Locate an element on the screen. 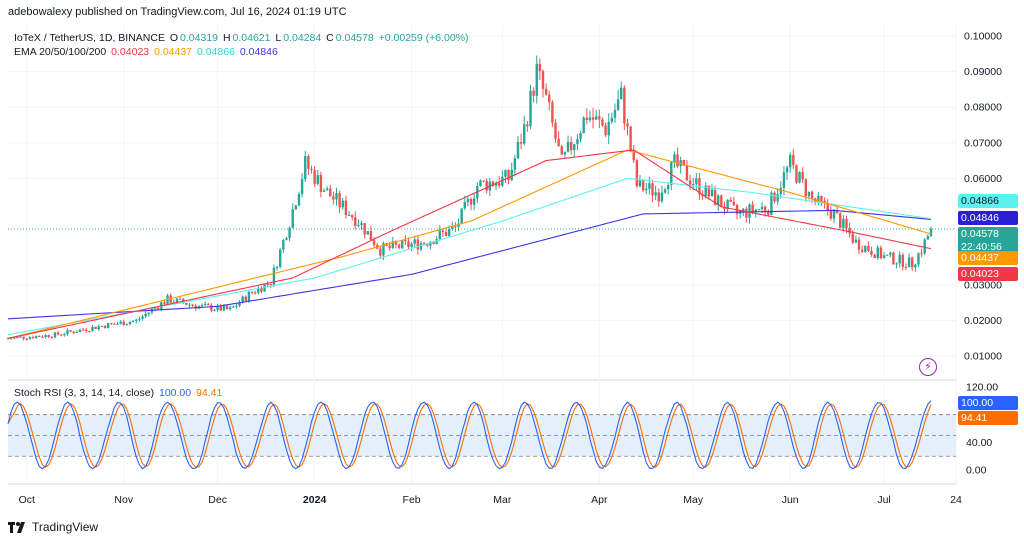 This screenshot has width=1024, height=543. stoch-k-label: 100.00 is located at coordinates (988, 403).